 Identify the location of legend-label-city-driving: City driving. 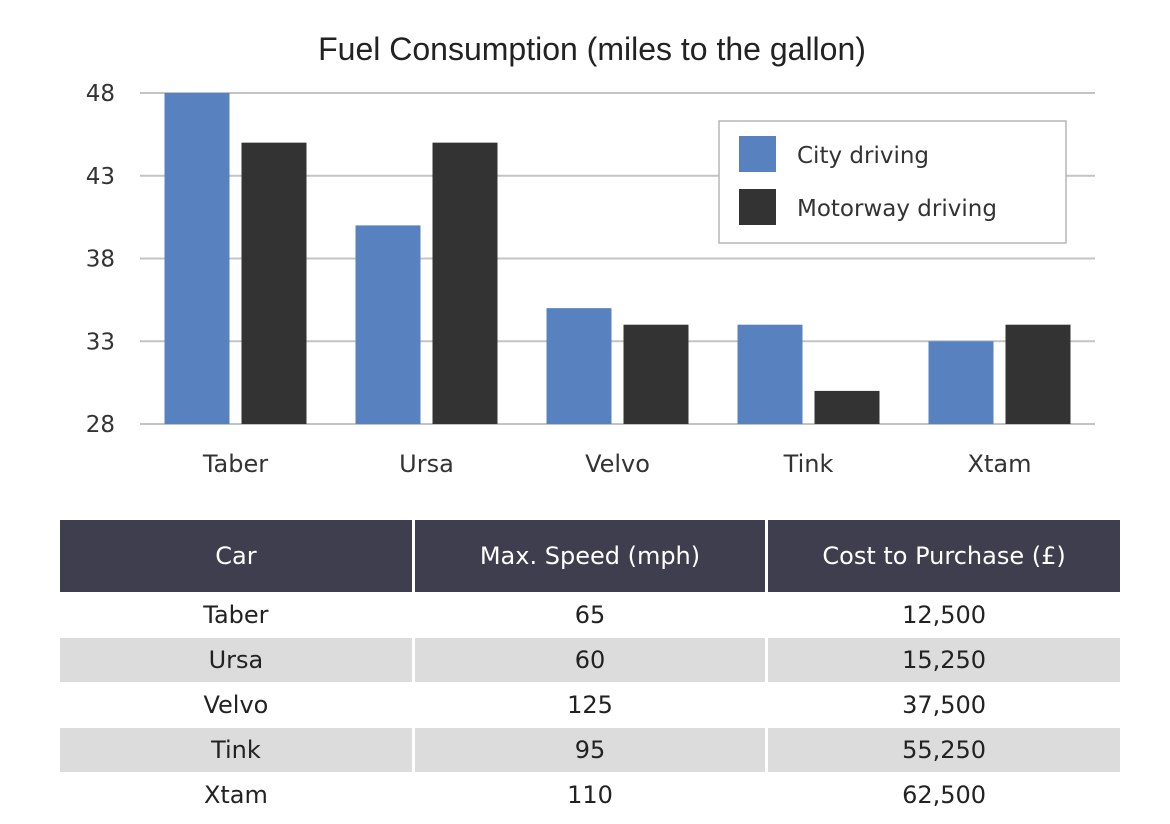
(863, 156).